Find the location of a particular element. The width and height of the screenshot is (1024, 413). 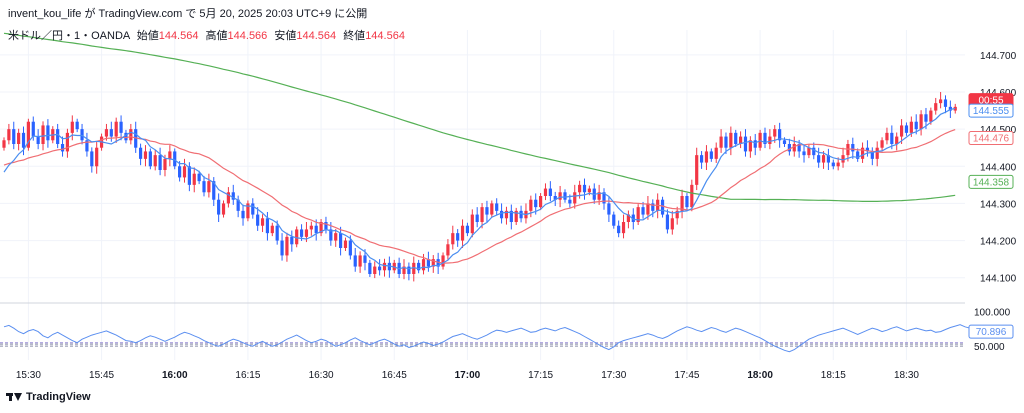

rsi-tick-label: 50.000 is located at coordinates (989, 347).